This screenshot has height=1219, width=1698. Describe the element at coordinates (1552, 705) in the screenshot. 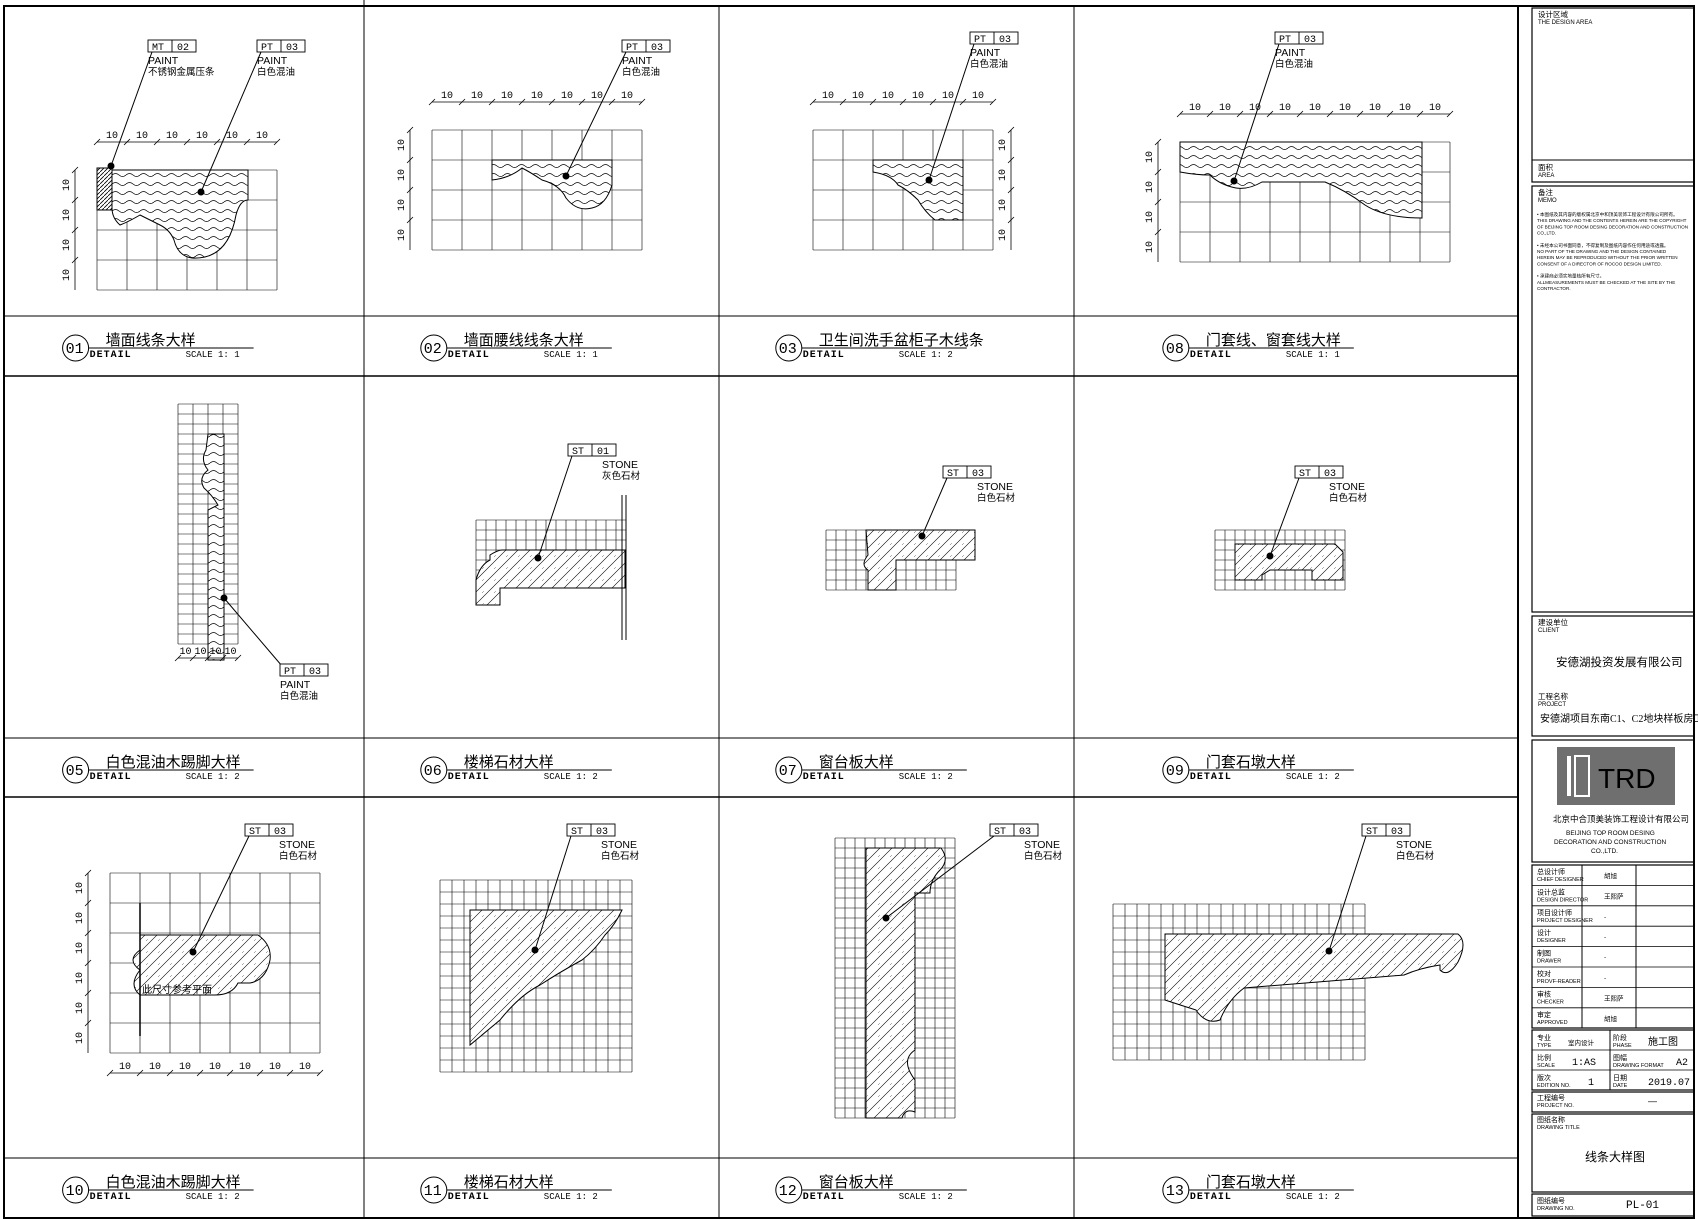

I see `project-label-en: PROJECT` at that location.